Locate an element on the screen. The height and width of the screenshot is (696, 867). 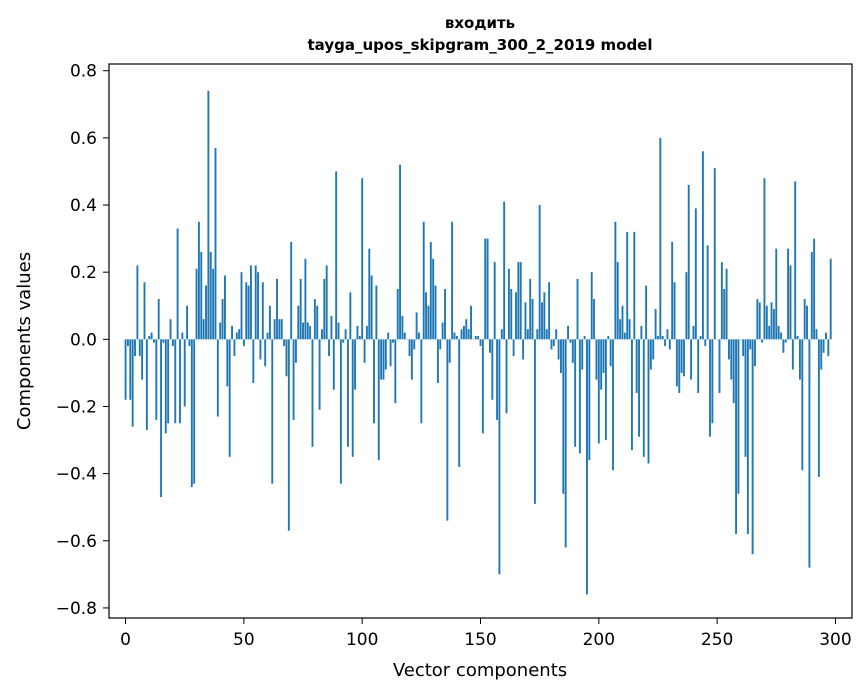
x-tick-label: 300 is located at coordinates (835, 640).